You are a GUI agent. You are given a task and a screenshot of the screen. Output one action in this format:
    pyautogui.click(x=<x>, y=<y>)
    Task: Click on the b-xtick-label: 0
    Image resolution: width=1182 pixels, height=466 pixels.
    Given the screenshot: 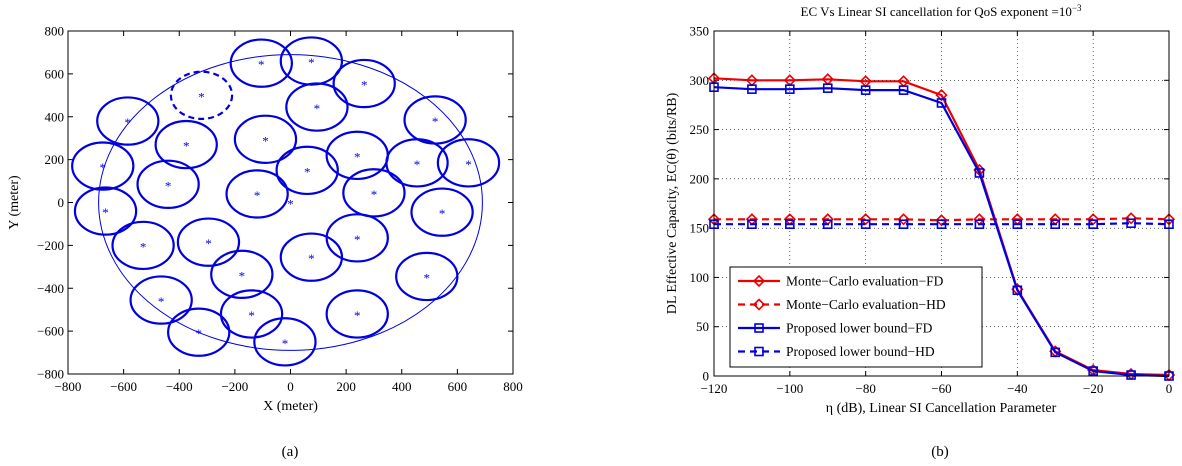 What is the action you would take?
    pyautogui.click(x=1169, y=388)
    